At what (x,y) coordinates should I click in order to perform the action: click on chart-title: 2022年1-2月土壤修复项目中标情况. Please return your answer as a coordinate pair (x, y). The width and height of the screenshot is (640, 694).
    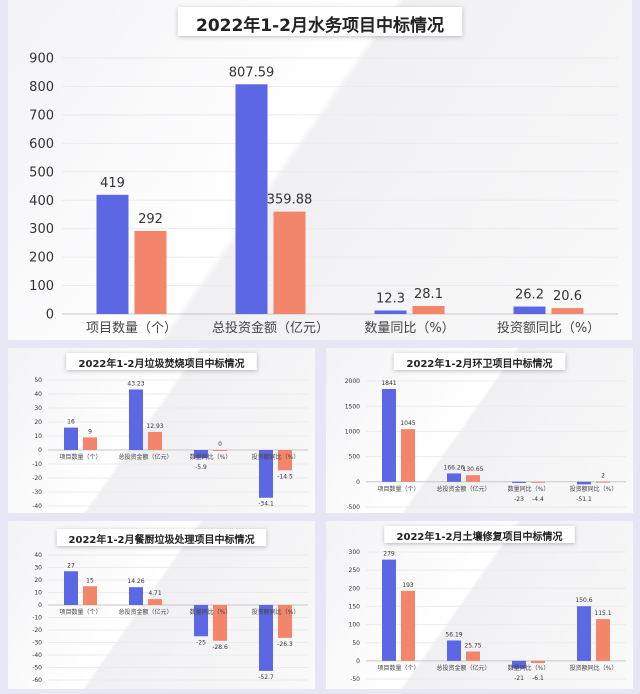
    Looking at the image, I should click on (480, 536).